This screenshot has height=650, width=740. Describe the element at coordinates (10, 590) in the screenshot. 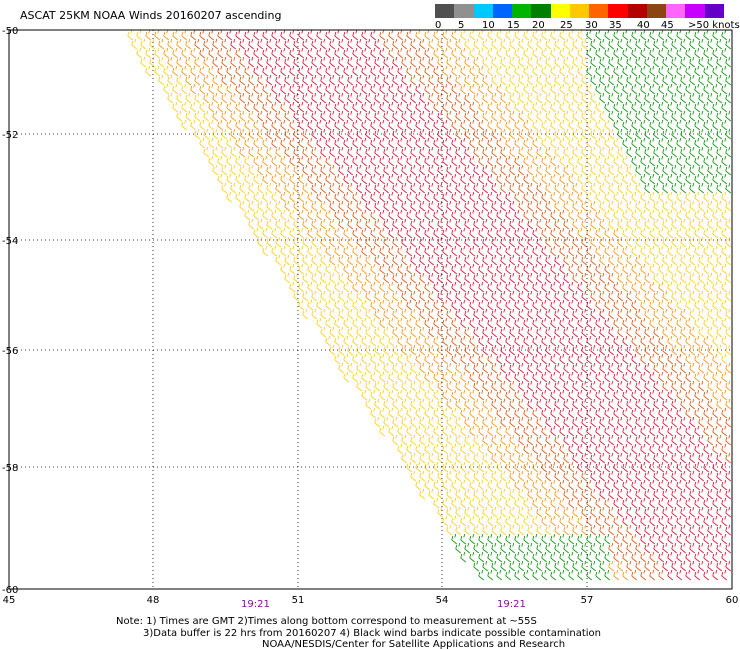

I see `latitude-label: -60` at that location.